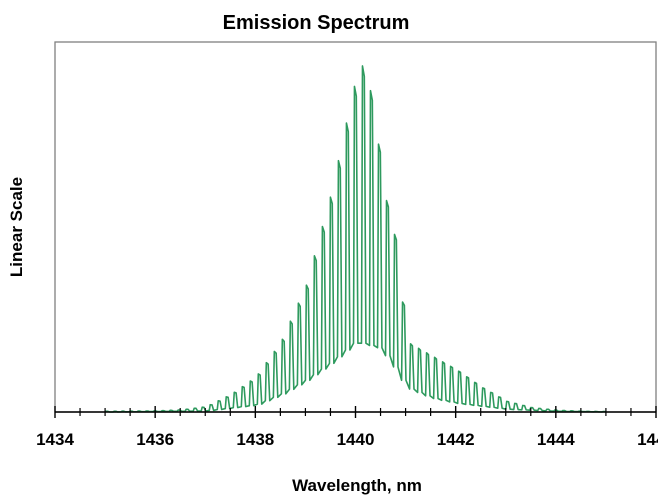  I want to click on x-tick-label: 1438, so click(255, 439).